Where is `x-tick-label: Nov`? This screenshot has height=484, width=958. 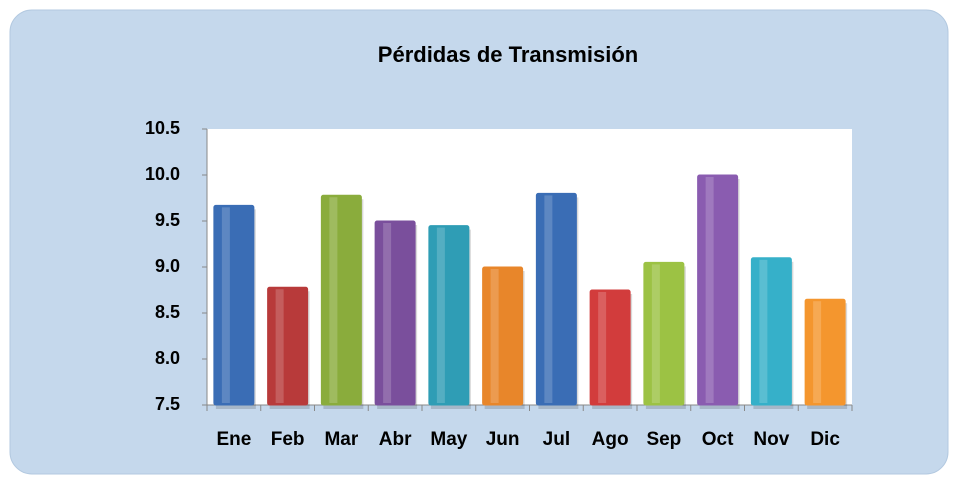 x-tick-label: Nov is located at coordinates (771, 439).